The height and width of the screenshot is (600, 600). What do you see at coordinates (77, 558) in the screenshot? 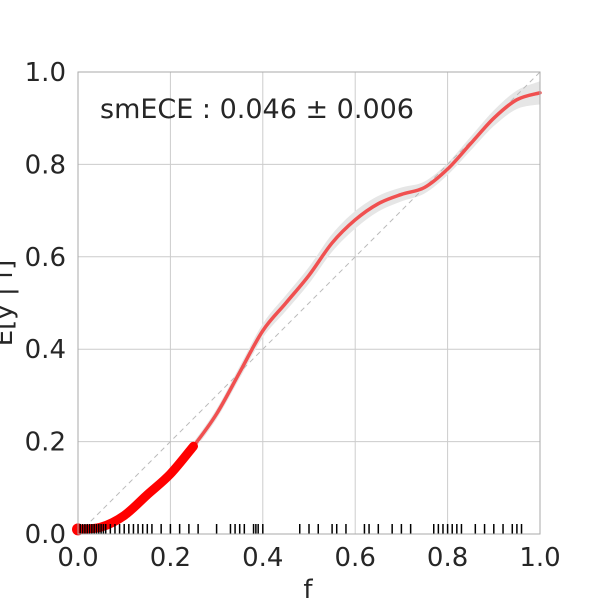
I see `x-tick-label: 0.0` at bounding box center [77, 558].